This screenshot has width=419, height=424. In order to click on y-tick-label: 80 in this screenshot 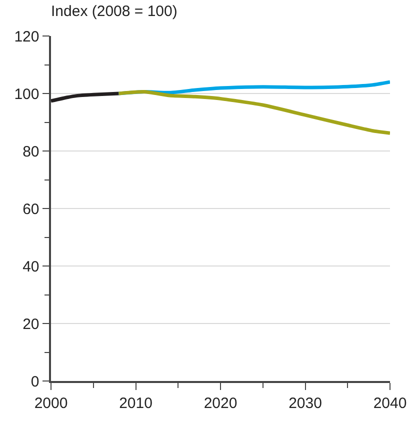, I will do `click(31, 151)`.